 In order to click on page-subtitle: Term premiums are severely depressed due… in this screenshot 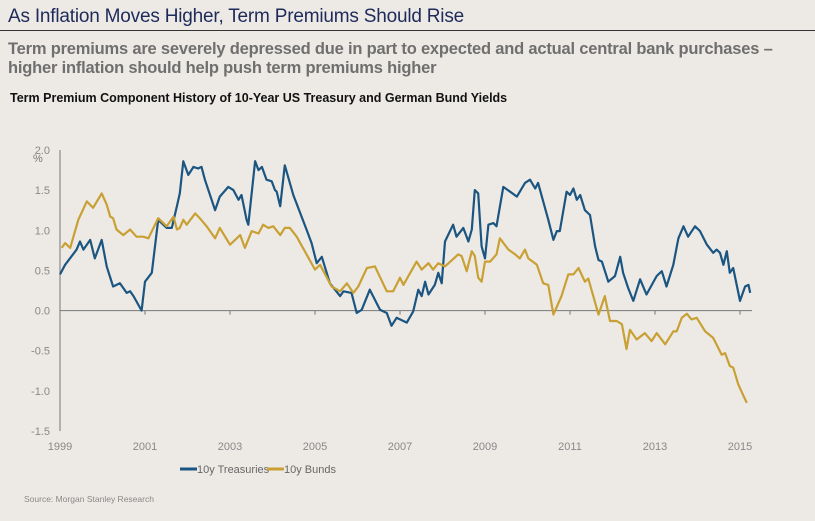, I will do `click(390, 58)`.